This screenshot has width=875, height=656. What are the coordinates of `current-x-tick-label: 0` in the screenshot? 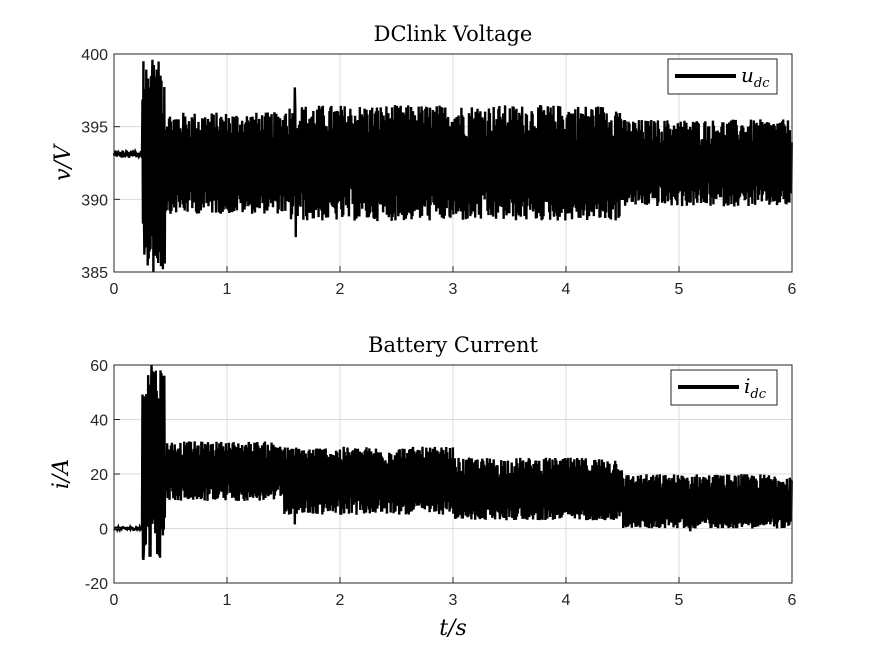 It's located at (114, 600).